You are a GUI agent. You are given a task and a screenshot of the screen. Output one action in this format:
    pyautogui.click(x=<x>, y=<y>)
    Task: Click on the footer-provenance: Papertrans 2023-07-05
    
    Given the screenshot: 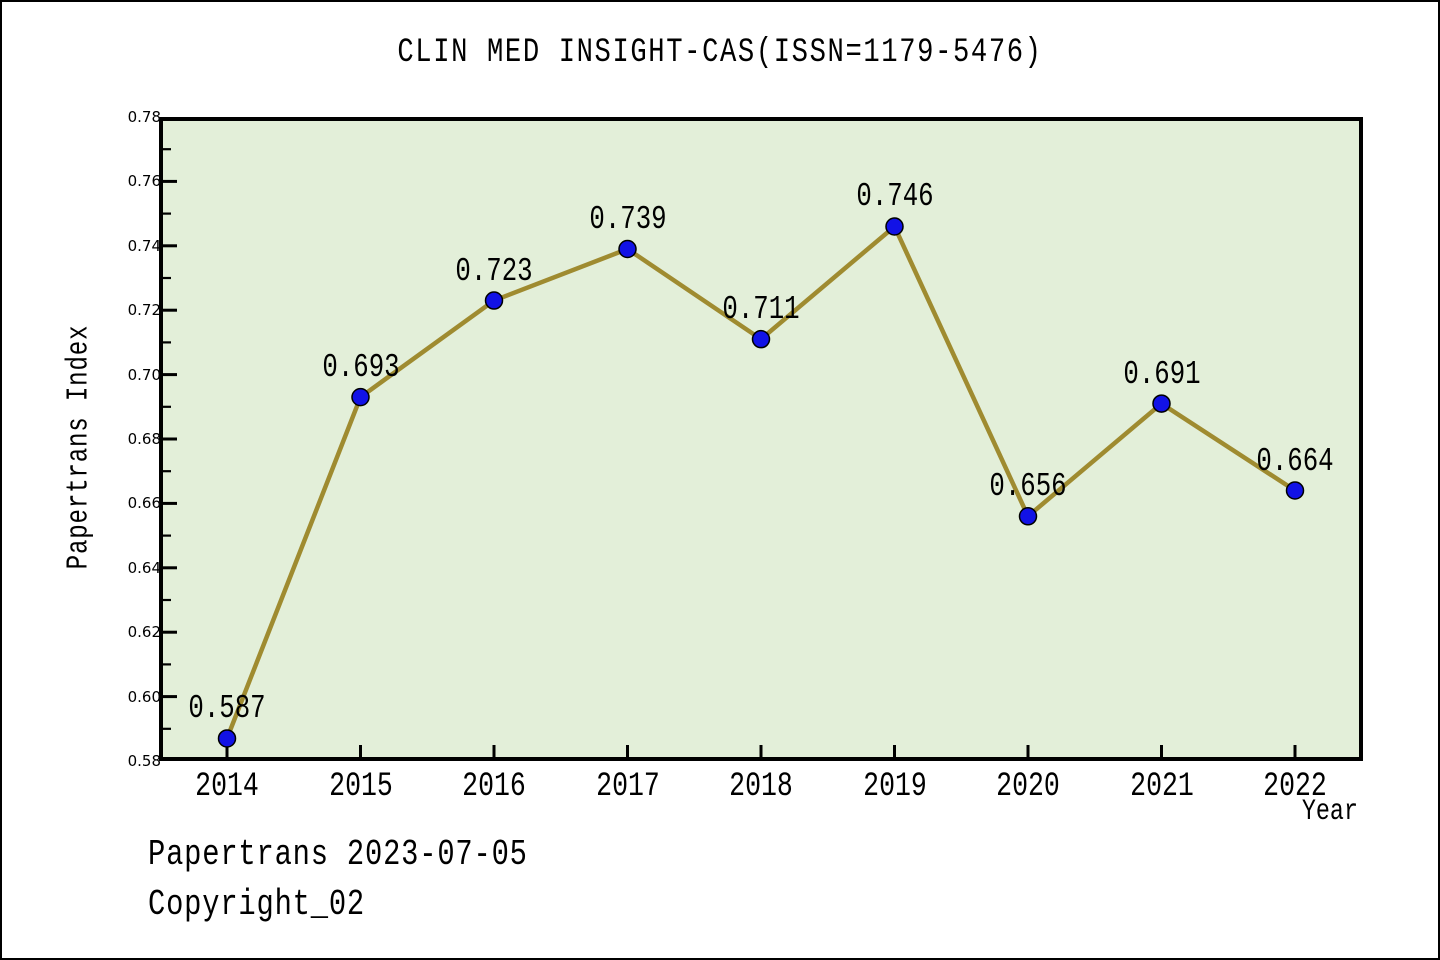 What is the action you would take?
    pyautogui.click(x=338, y=854)
    